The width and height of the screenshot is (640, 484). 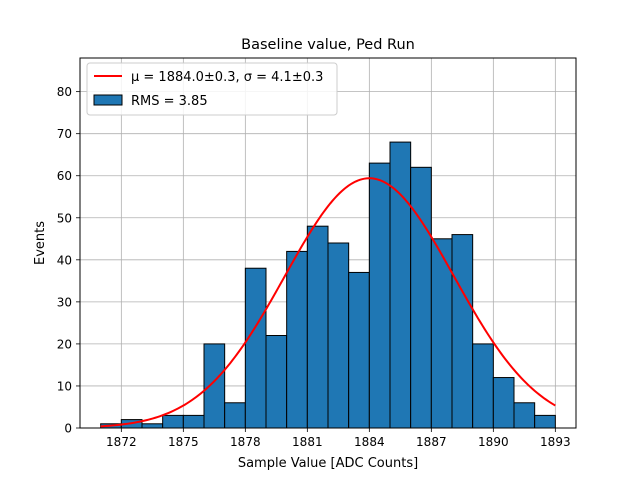 What do you see at coordinates (307, 442) in the screenshot?
I see `x-tick-label: 1881` at bounding box center [307, 442].